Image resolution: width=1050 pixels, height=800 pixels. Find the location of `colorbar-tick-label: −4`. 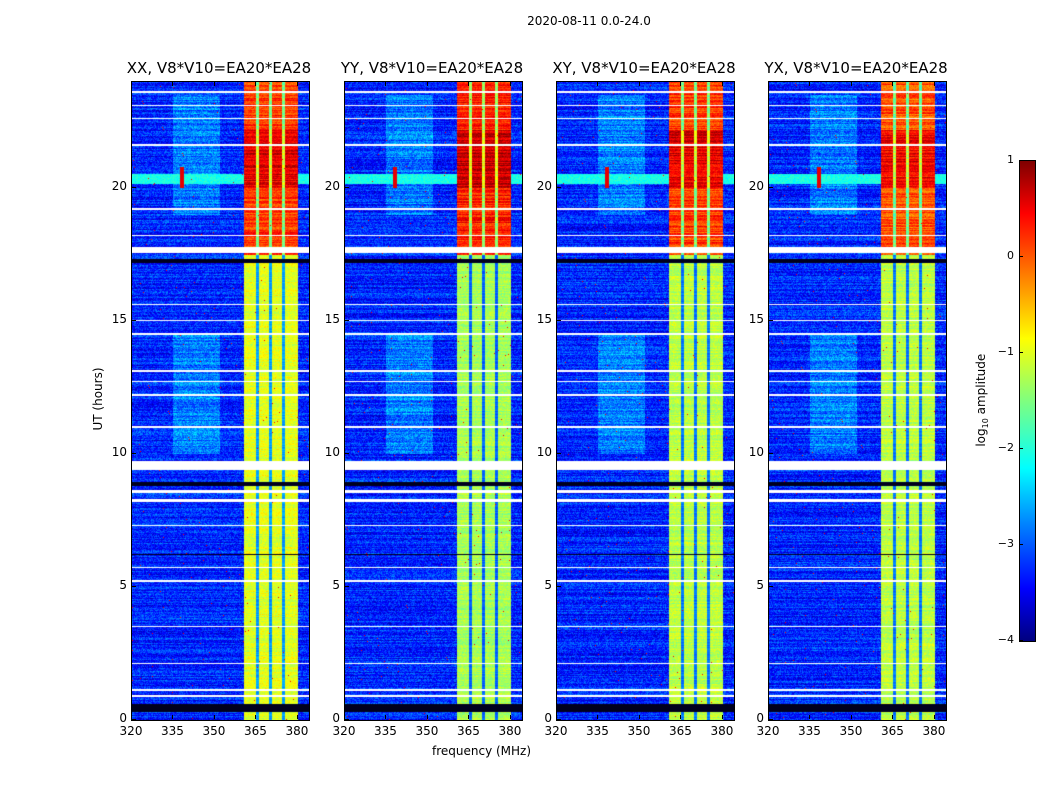

colorbar-tick-label: −4 is located at coordinates (1005, 639).